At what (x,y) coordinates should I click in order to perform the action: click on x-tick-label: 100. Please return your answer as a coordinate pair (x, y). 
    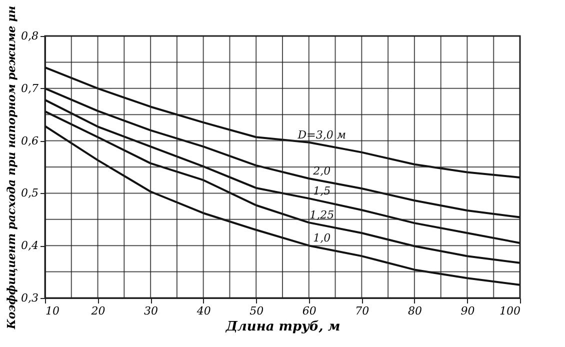
    Looking at the image, I should click on (510, 311).